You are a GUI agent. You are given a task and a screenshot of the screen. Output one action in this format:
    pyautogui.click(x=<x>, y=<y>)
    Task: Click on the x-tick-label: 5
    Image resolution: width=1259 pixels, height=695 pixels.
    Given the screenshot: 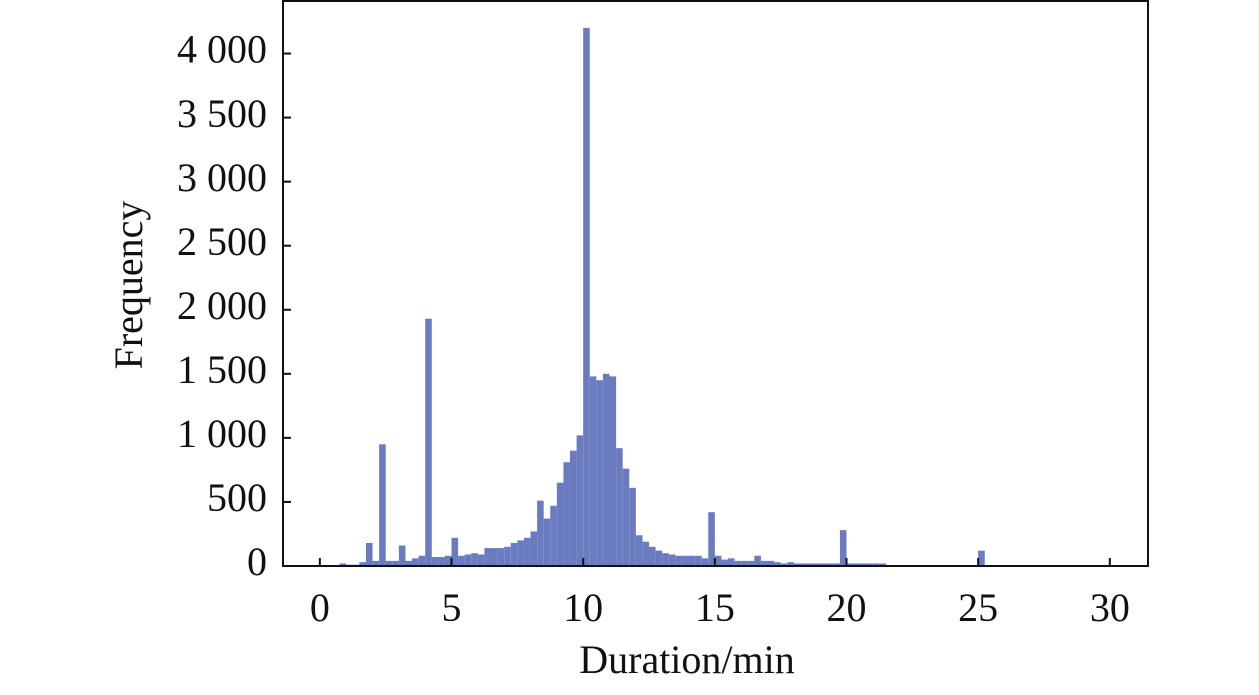 What is the action you would take?
    pyautogui.click(x=452, y=607)
    